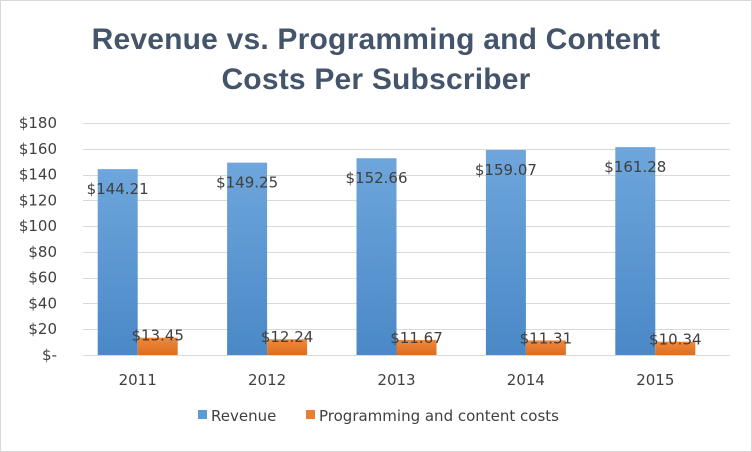 The height and width of the screenshot is (452, 752). Describe the element at coordinates (157, 336) in the screenshot. I see `cost-label-2011: $13.45` at that location.